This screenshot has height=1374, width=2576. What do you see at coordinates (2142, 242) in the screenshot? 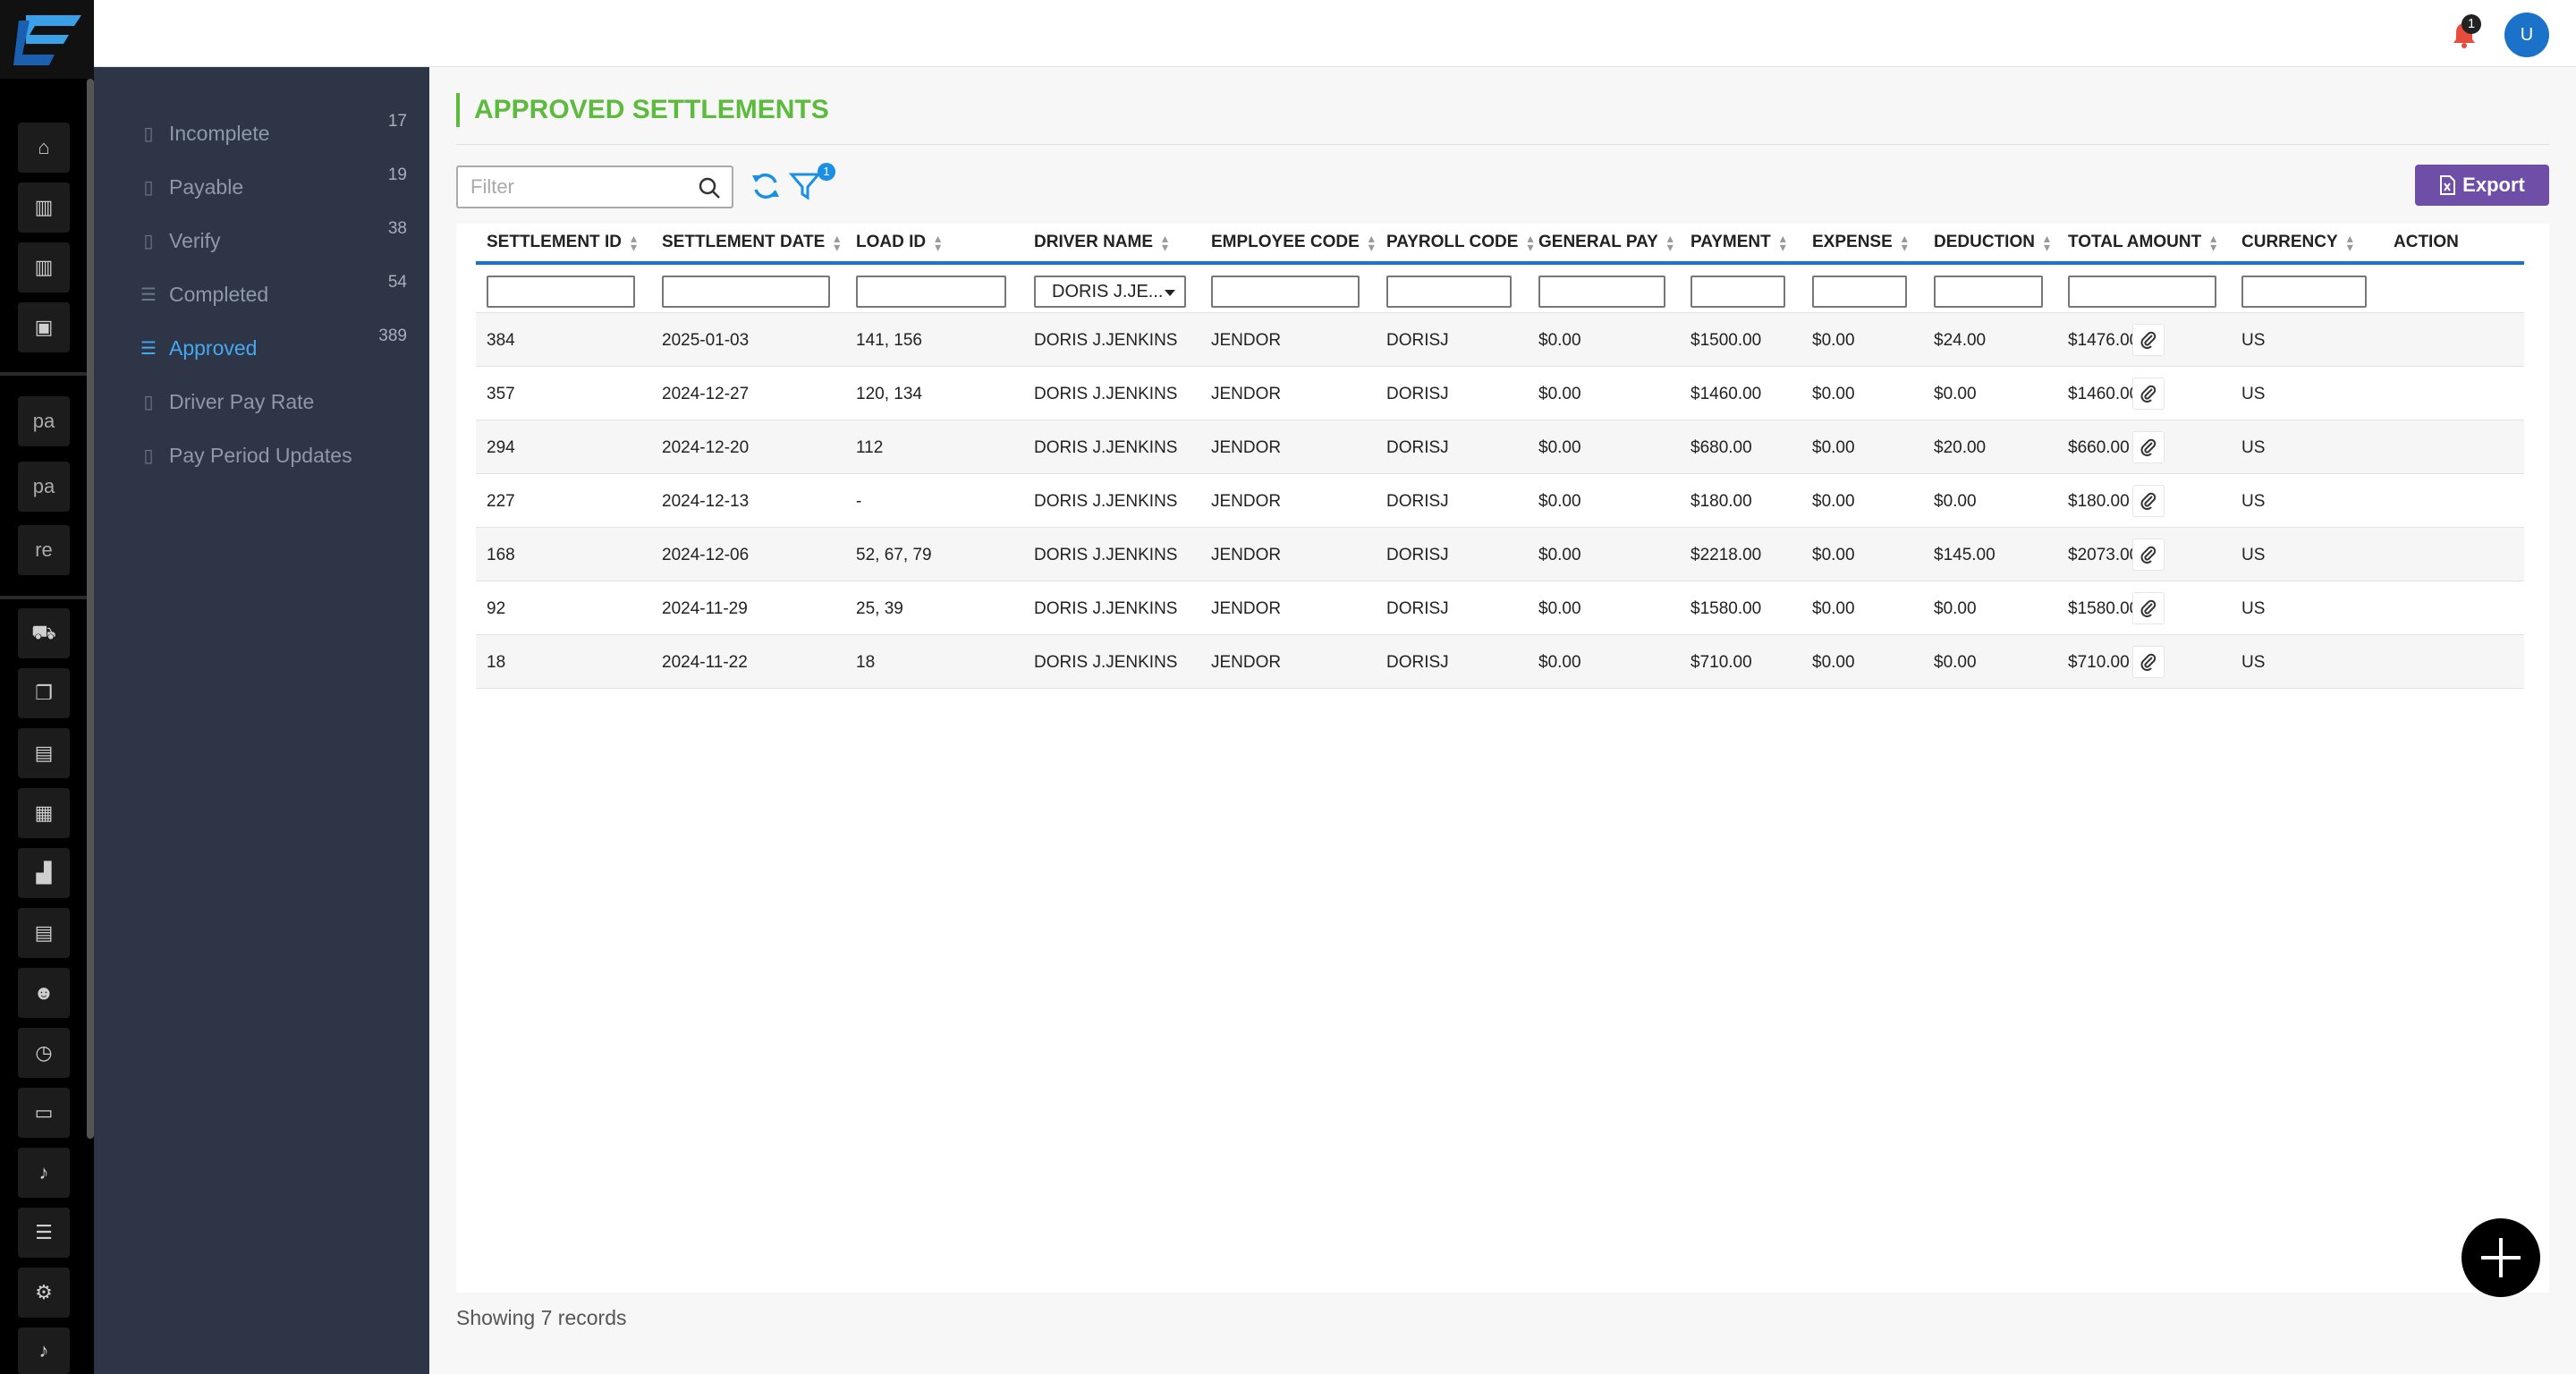
I see `col-total-amount: TOTAL AMOUNT ▴ ▾` at bounding box center [2142, 242].